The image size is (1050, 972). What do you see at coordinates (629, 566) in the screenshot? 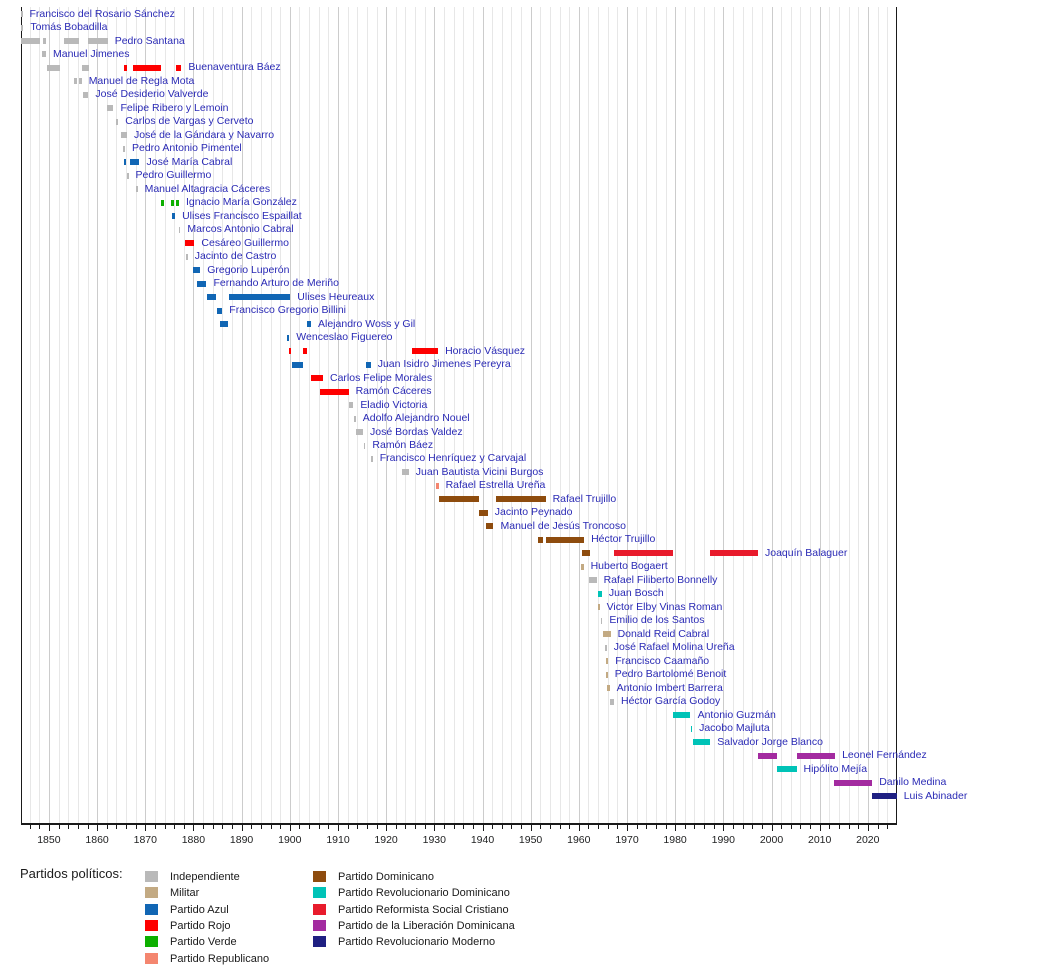
I see `president-label: Huberto Bogaert` at bounding box center [629, 566].